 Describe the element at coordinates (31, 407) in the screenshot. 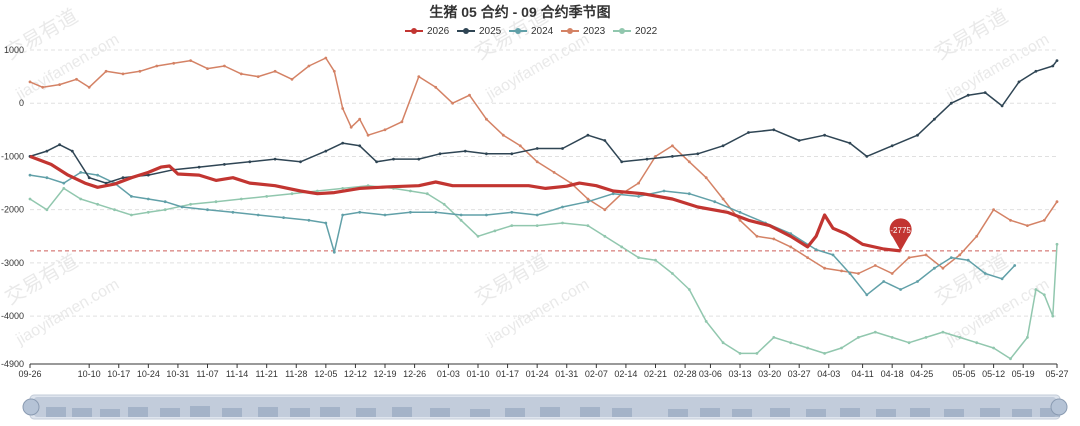

I see `zoom-handle-left` at that location.